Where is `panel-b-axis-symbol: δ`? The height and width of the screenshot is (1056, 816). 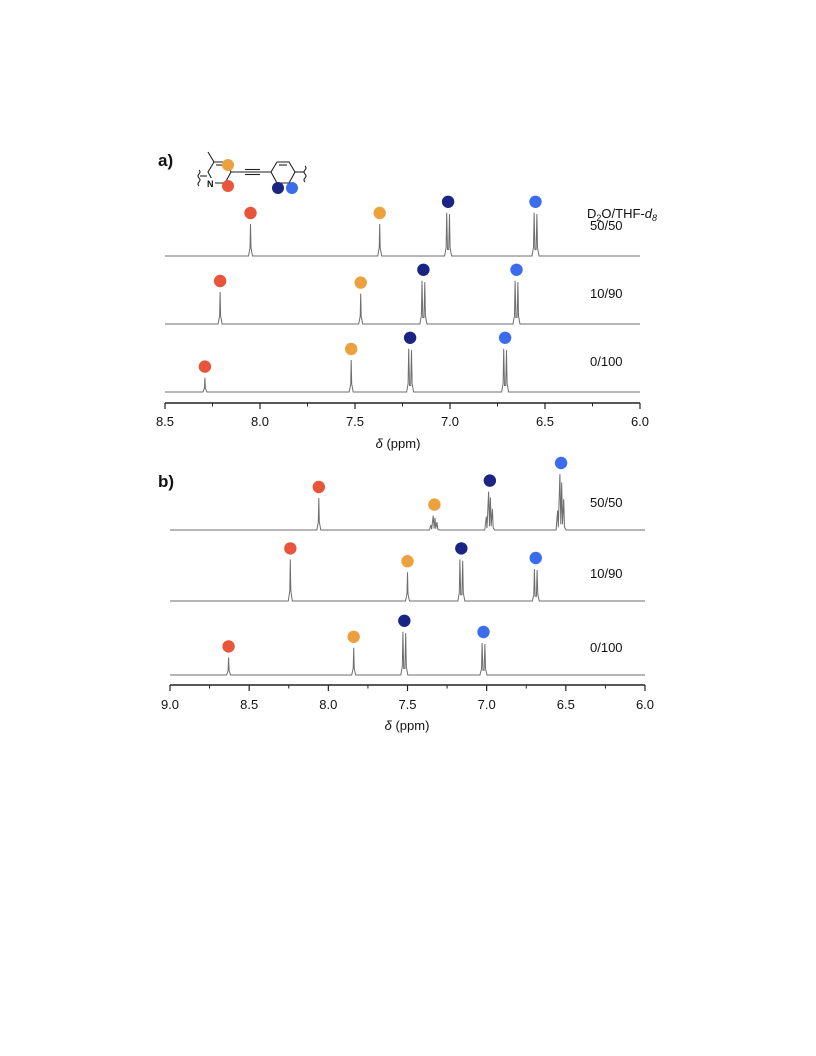 panel-b-axis-symbol: δ is located at coordinates (389, 725).